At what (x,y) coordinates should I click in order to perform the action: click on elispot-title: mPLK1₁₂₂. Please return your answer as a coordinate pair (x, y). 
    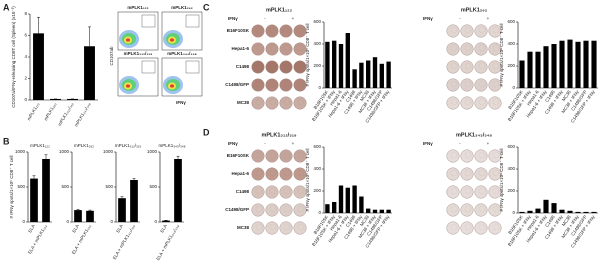
    Looking at the image, I should click on (279, 10).